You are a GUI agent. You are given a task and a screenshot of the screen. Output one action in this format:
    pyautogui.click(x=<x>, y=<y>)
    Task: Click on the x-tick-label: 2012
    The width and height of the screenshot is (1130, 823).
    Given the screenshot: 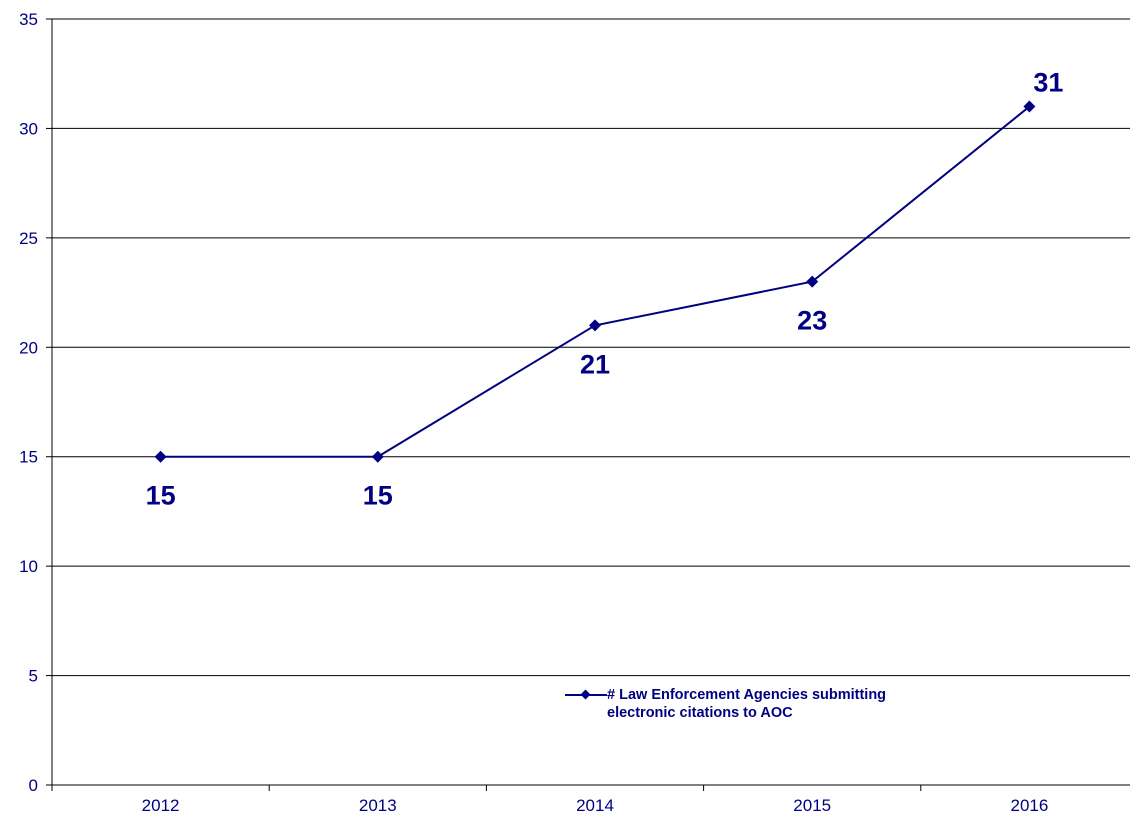 What is the action you would take?
    pyautogui.click(x=161, y=805)
    